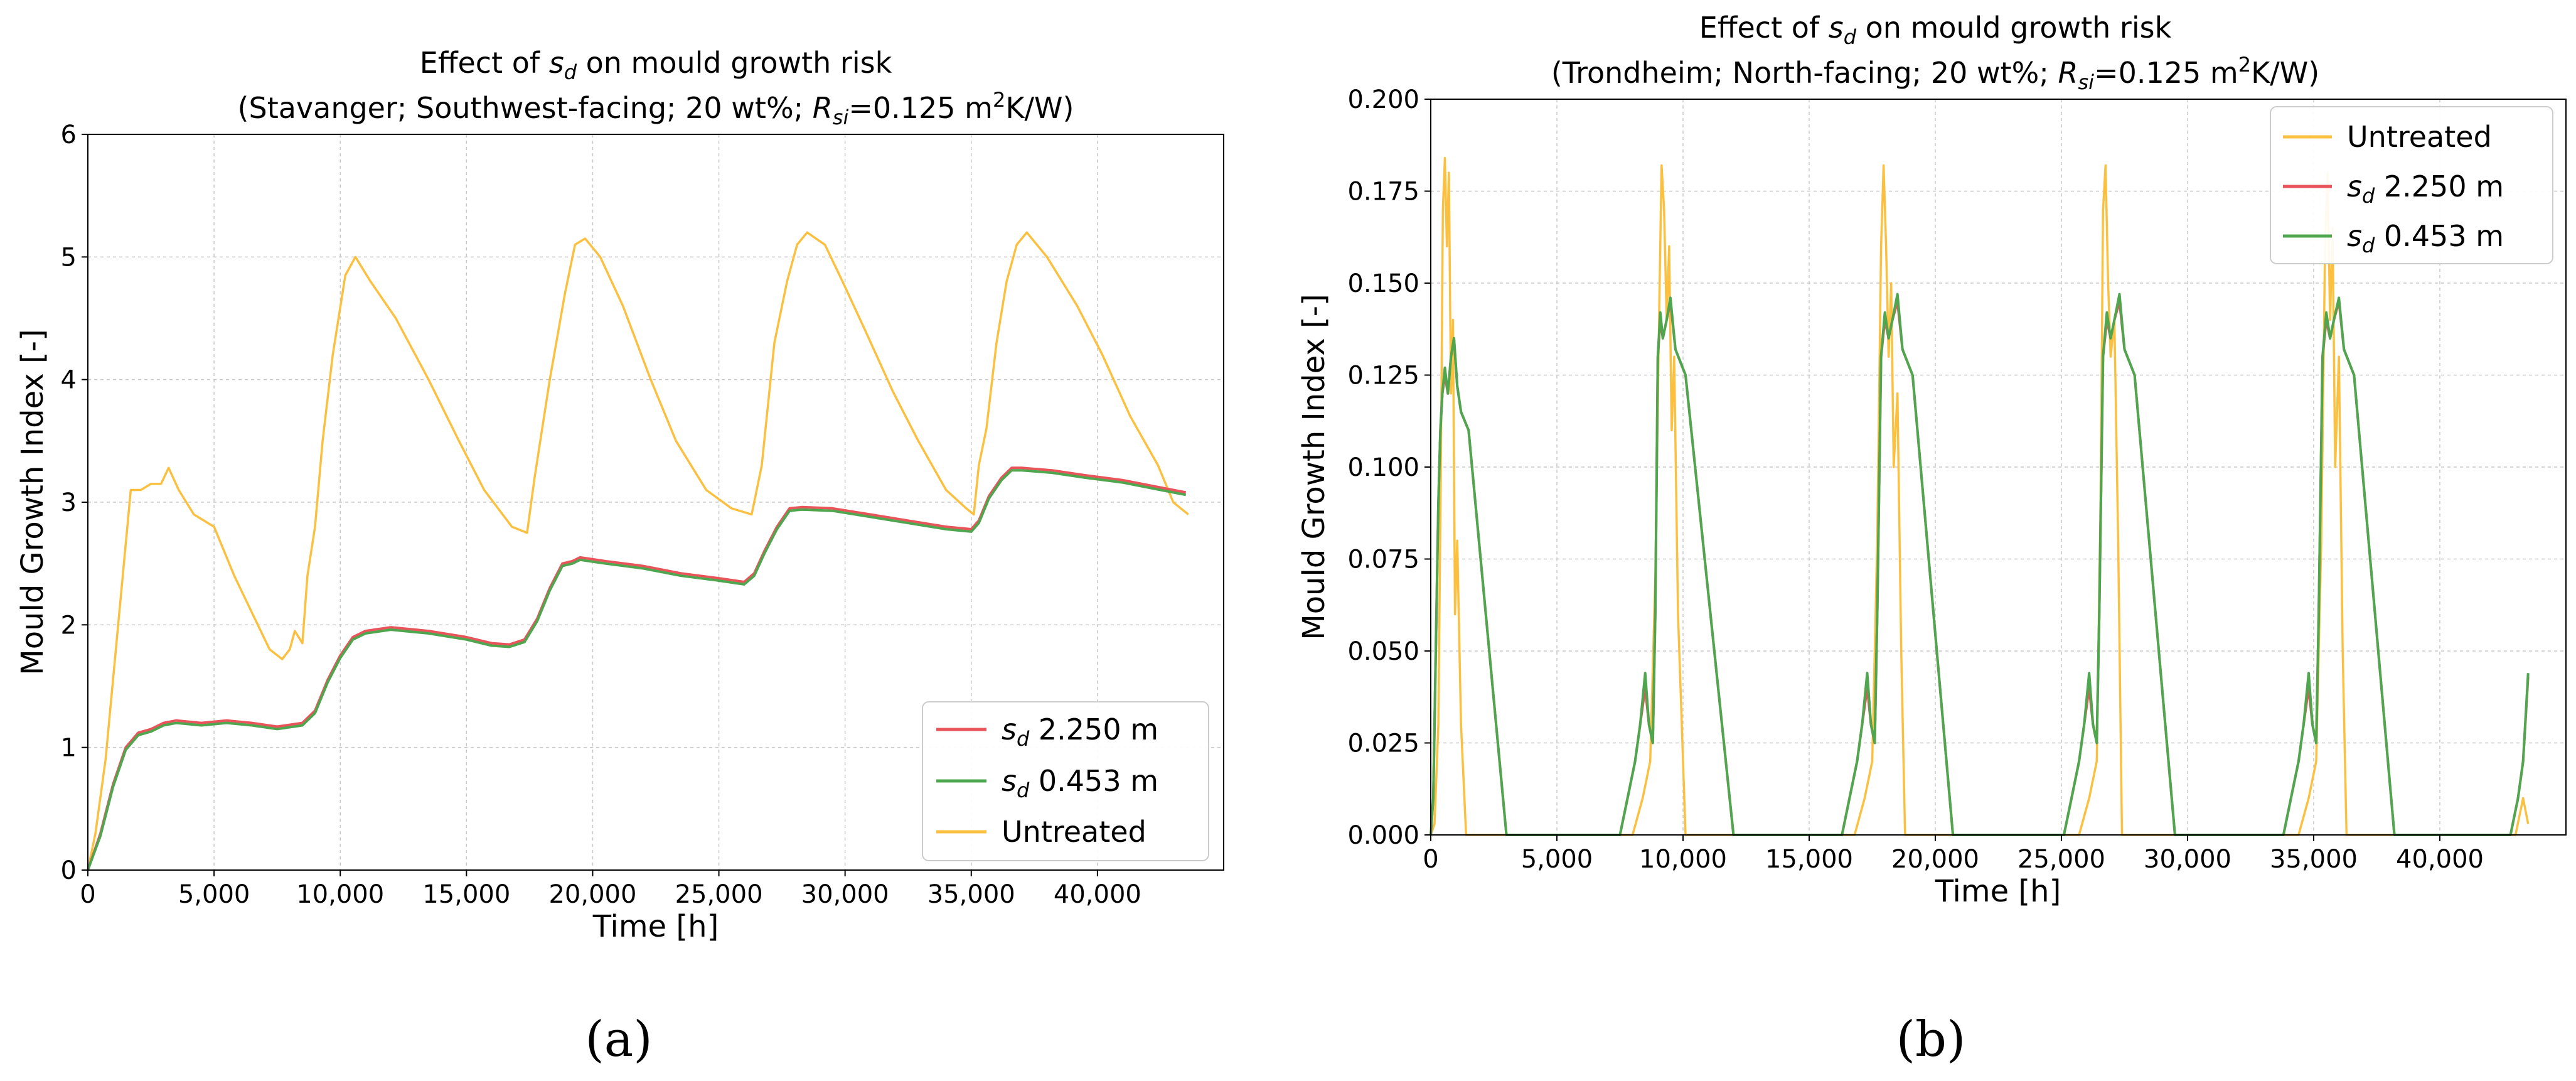 Image resolution: width=2576 pixels, height=1081 pixels. I want to click on chart-a-panel-label: (a), so click(618, 1039).